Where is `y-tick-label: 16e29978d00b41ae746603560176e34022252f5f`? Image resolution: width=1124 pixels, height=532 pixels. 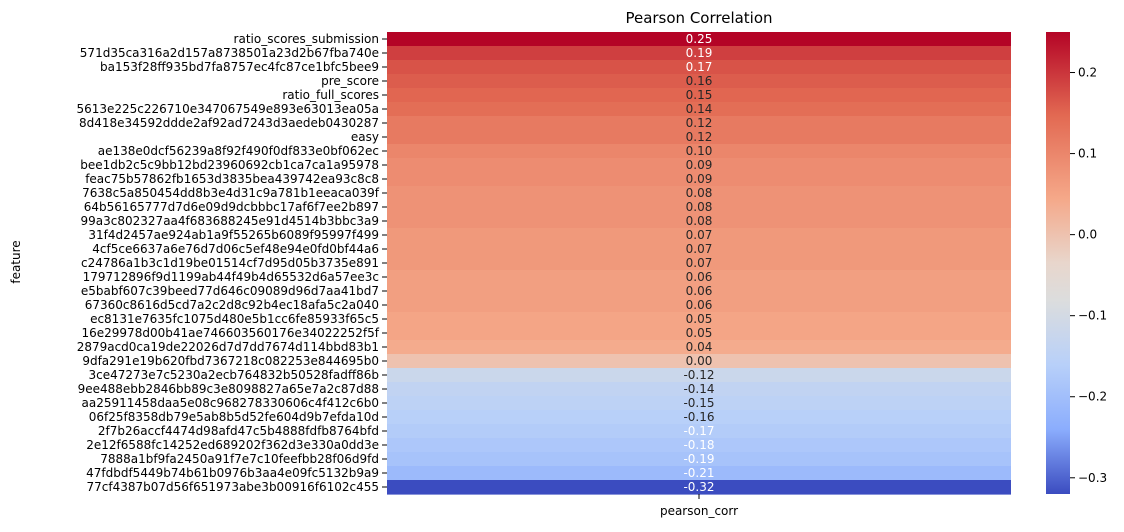 y-tick-label: 16e29978d00b41ae746603560176e34022252f5f is located at coordinates (231, 333).